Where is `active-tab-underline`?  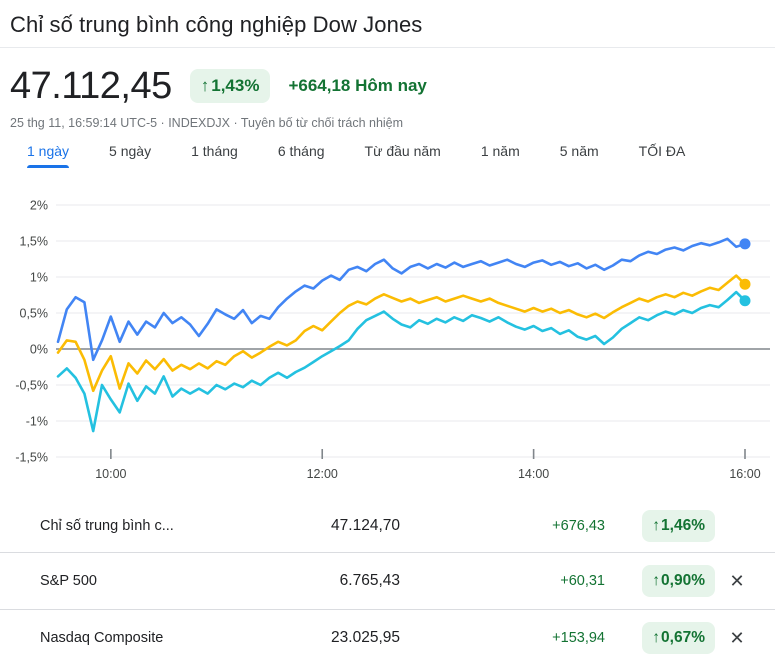
active-tab-underline is located at coordinates (48, 166).